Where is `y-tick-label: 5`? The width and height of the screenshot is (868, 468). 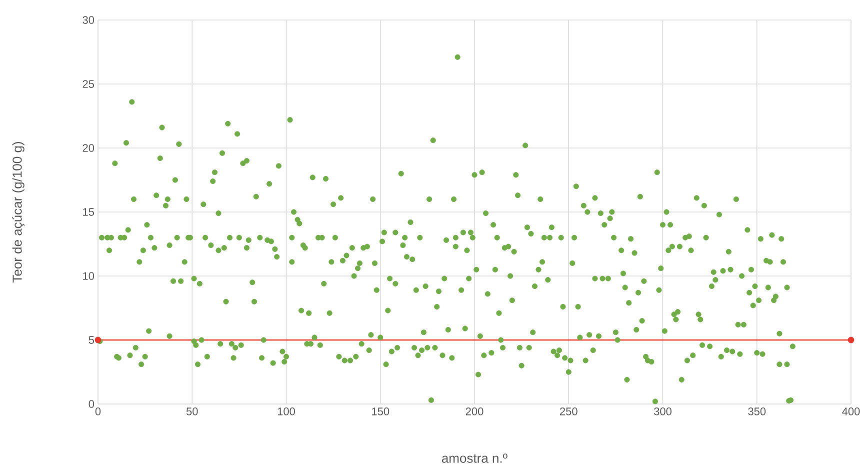 y-tick-label: 5 is located at coordinates (91, 340).